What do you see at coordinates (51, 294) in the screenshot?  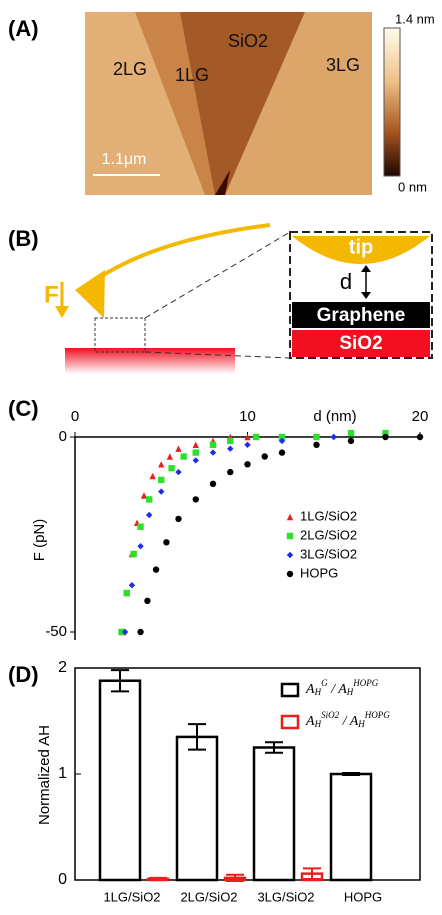 I see `force-label: F` at bounding box center [51, 294].